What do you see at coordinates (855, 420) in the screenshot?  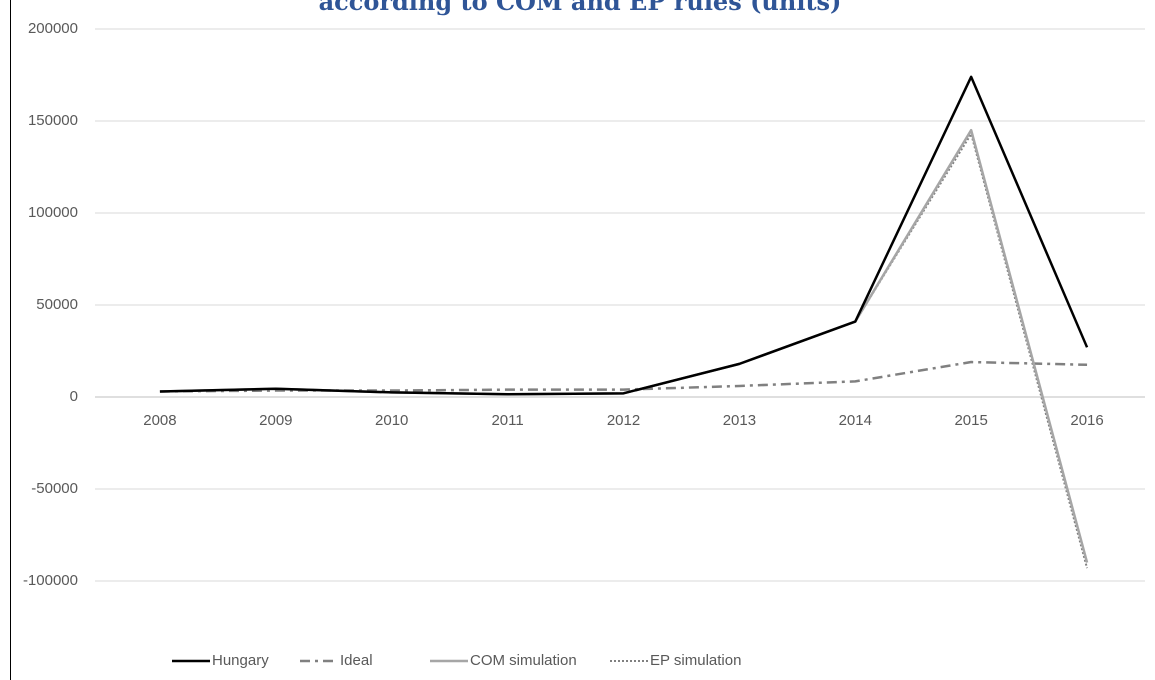 I see `x-tick-label: 2014` at bounding box center [855, 420].